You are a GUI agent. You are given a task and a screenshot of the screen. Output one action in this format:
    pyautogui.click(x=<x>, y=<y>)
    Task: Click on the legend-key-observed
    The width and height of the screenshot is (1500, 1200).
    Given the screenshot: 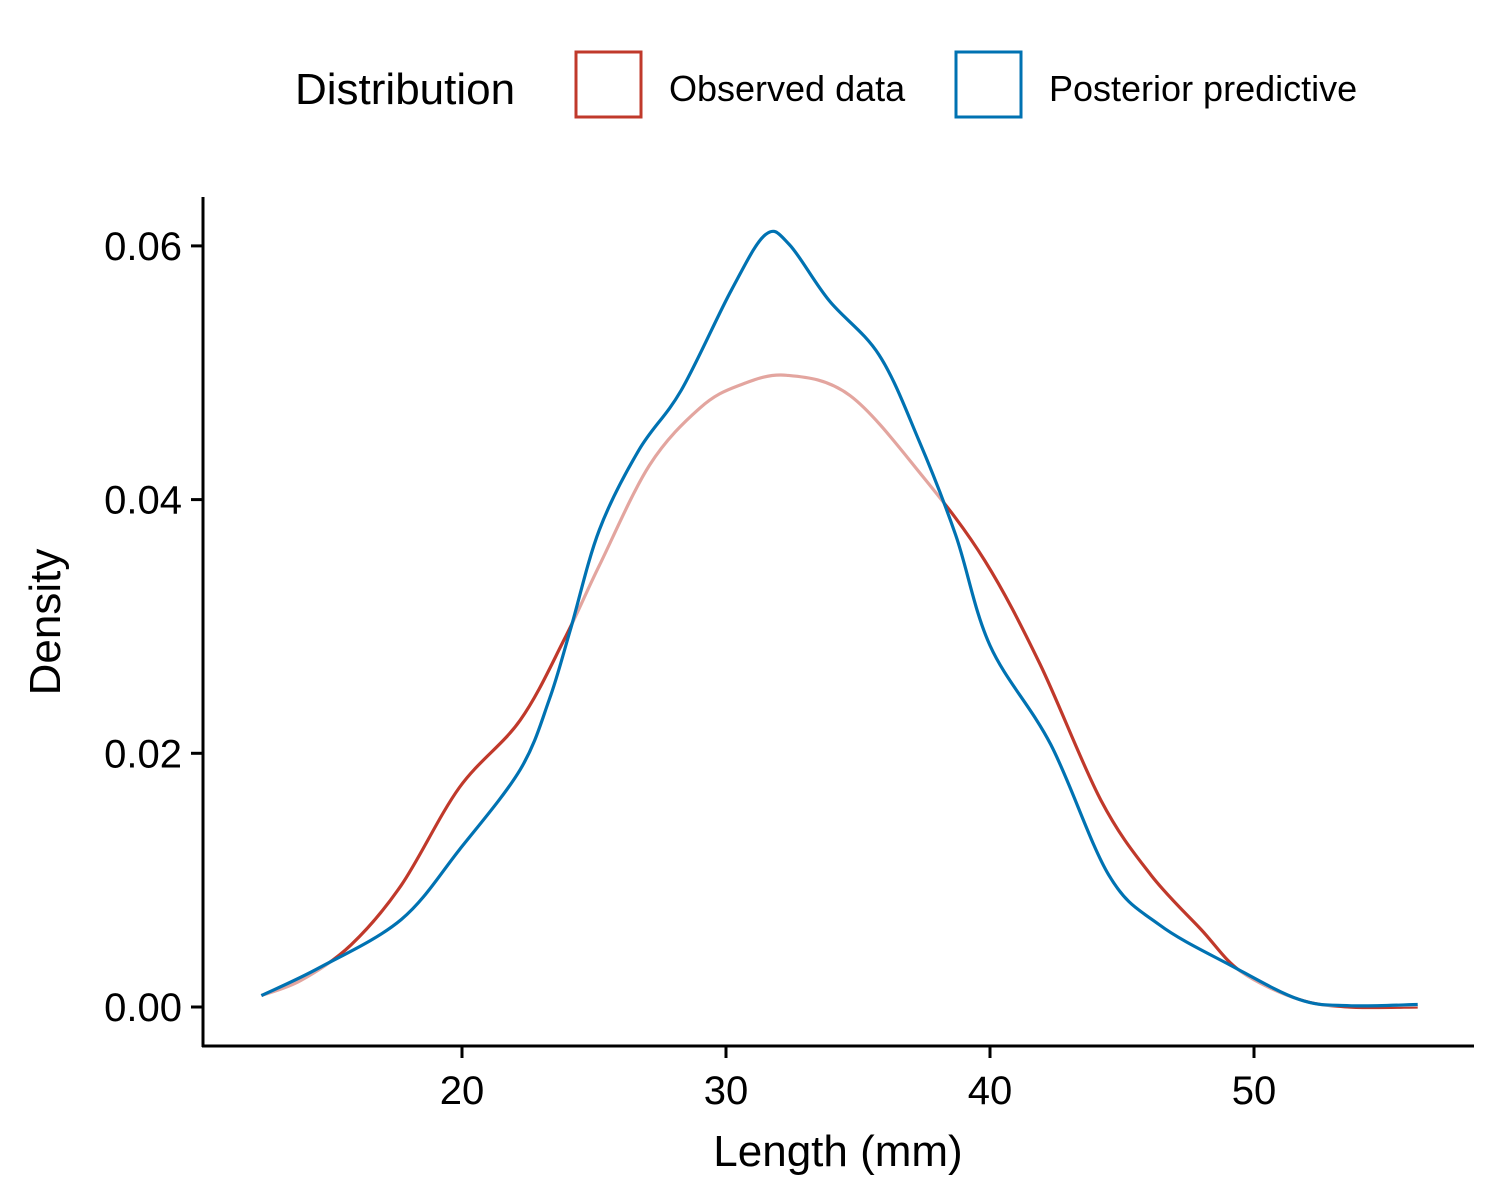 What is the action you would take?
    pyautogui.click(x=608, y=84)
    